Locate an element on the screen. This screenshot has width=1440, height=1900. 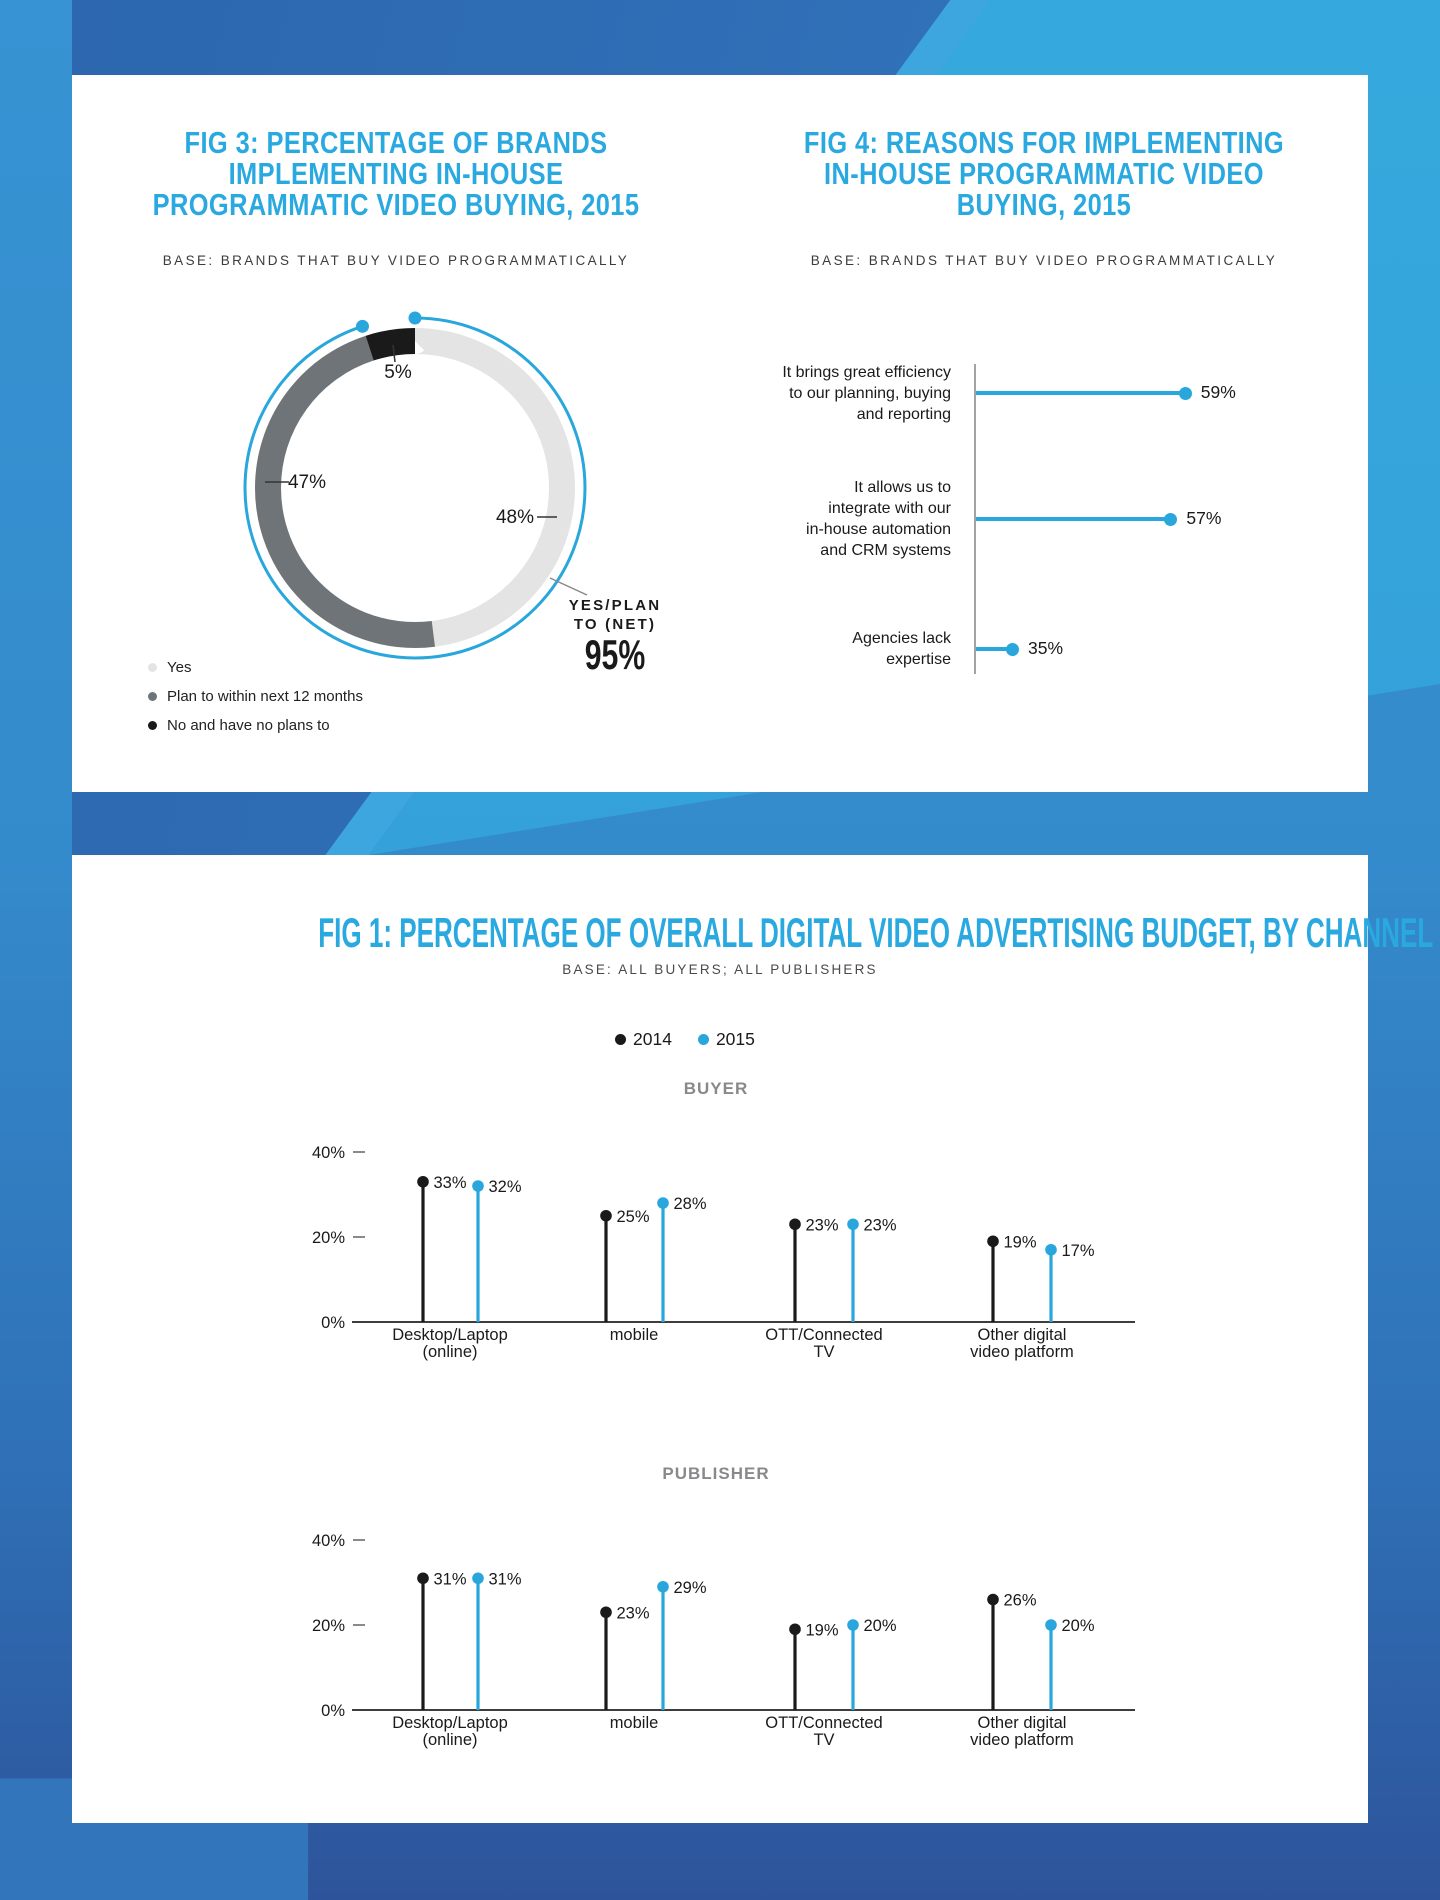
legend-item: 2015 is located at coordinates (726, 1039).